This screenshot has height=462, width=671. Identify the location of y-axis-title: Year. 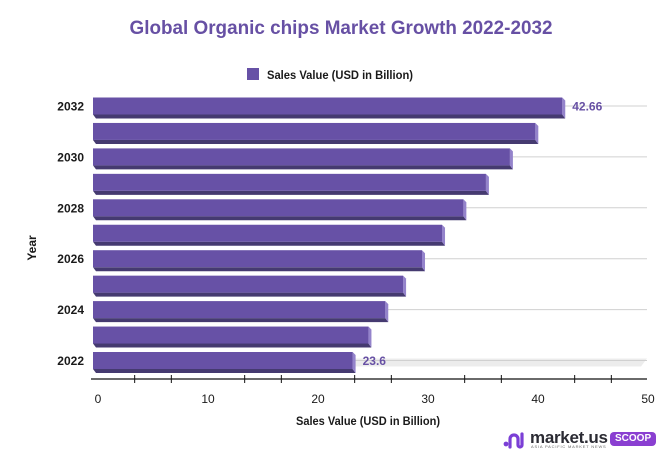
(32, 248).